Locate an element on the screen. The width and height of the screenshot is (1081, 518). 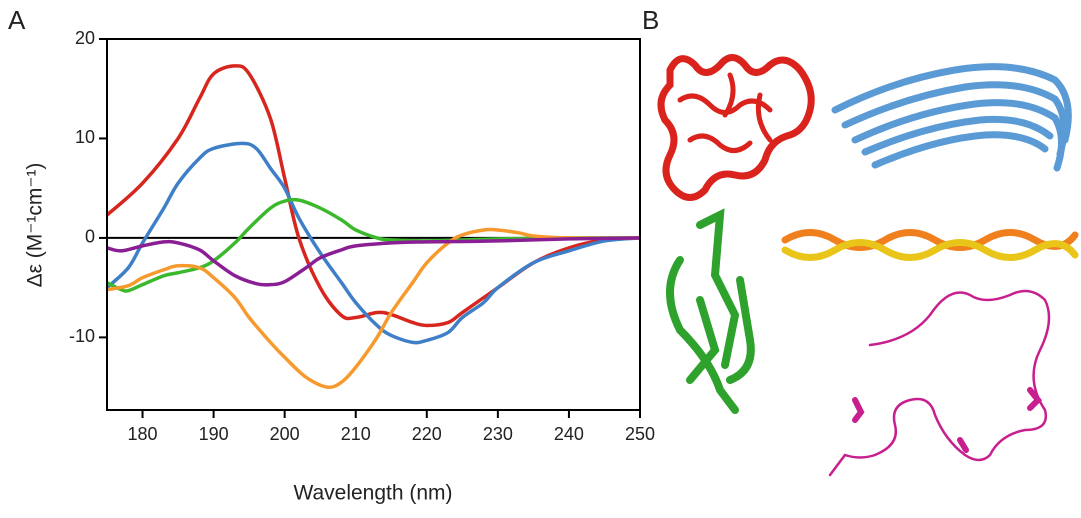
x-tick-label: 250 is located at coordinates (640, 434).